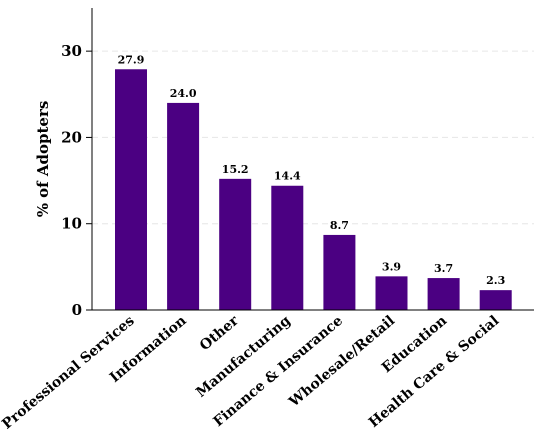 The width and height of the screenshot is (539, 444). I want to click on data-label: 3.9, so click(391, 266).